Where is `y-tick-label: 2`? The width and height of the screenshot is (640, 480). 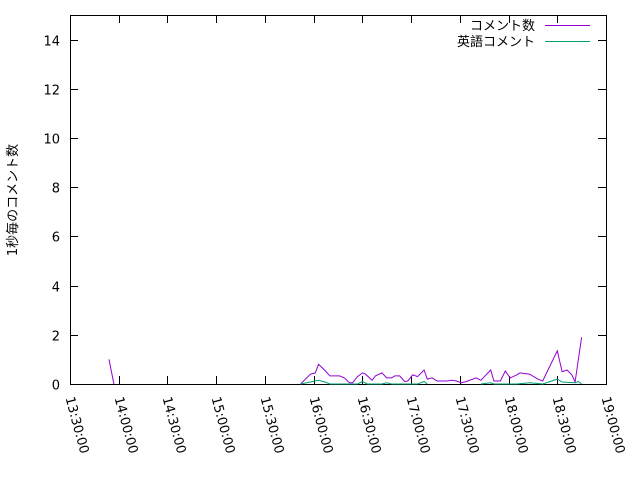
y-tick-label: 2 is located at coordinates (56, 337).